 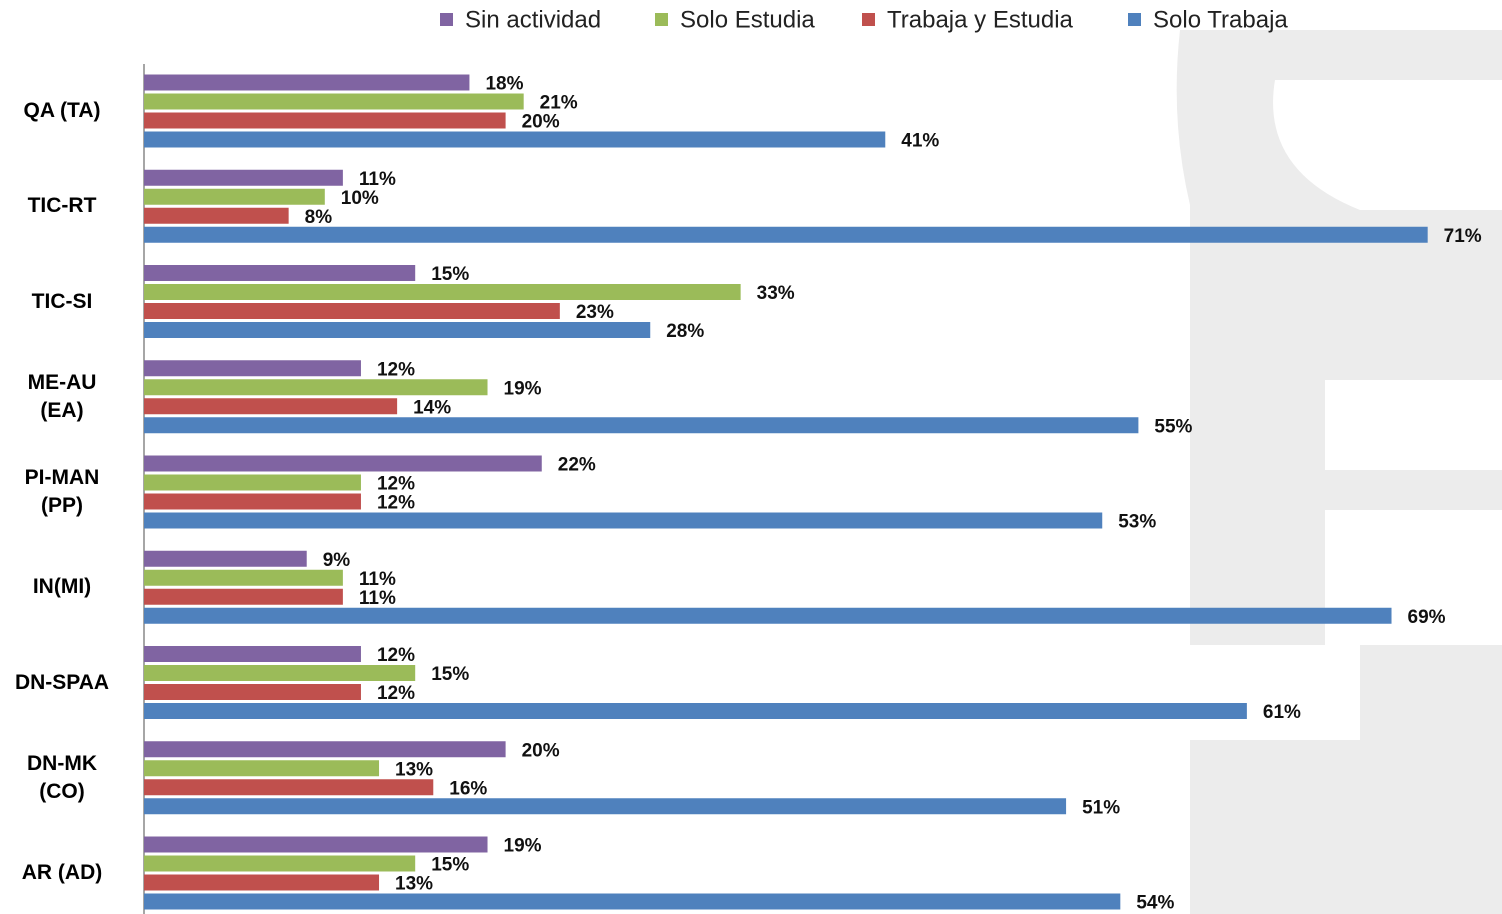 I want to click on data-label: 54%, so click(x=1155, y=903).